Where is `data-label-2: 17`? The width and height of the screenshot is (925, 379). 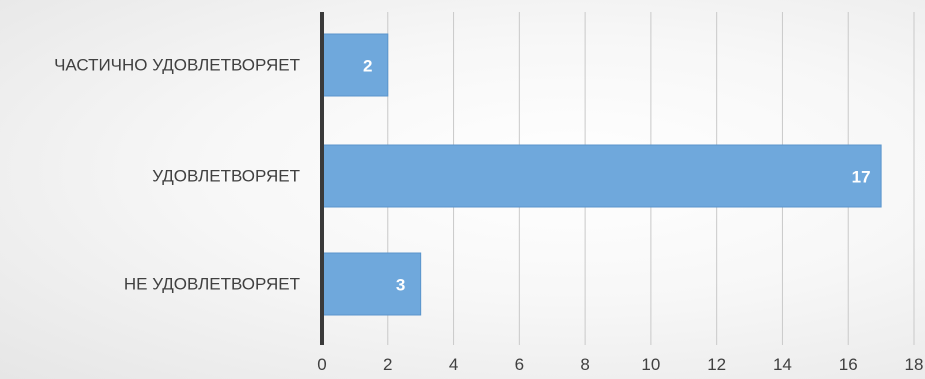 data-label-2: 17 is located at coordinates (861, 177).